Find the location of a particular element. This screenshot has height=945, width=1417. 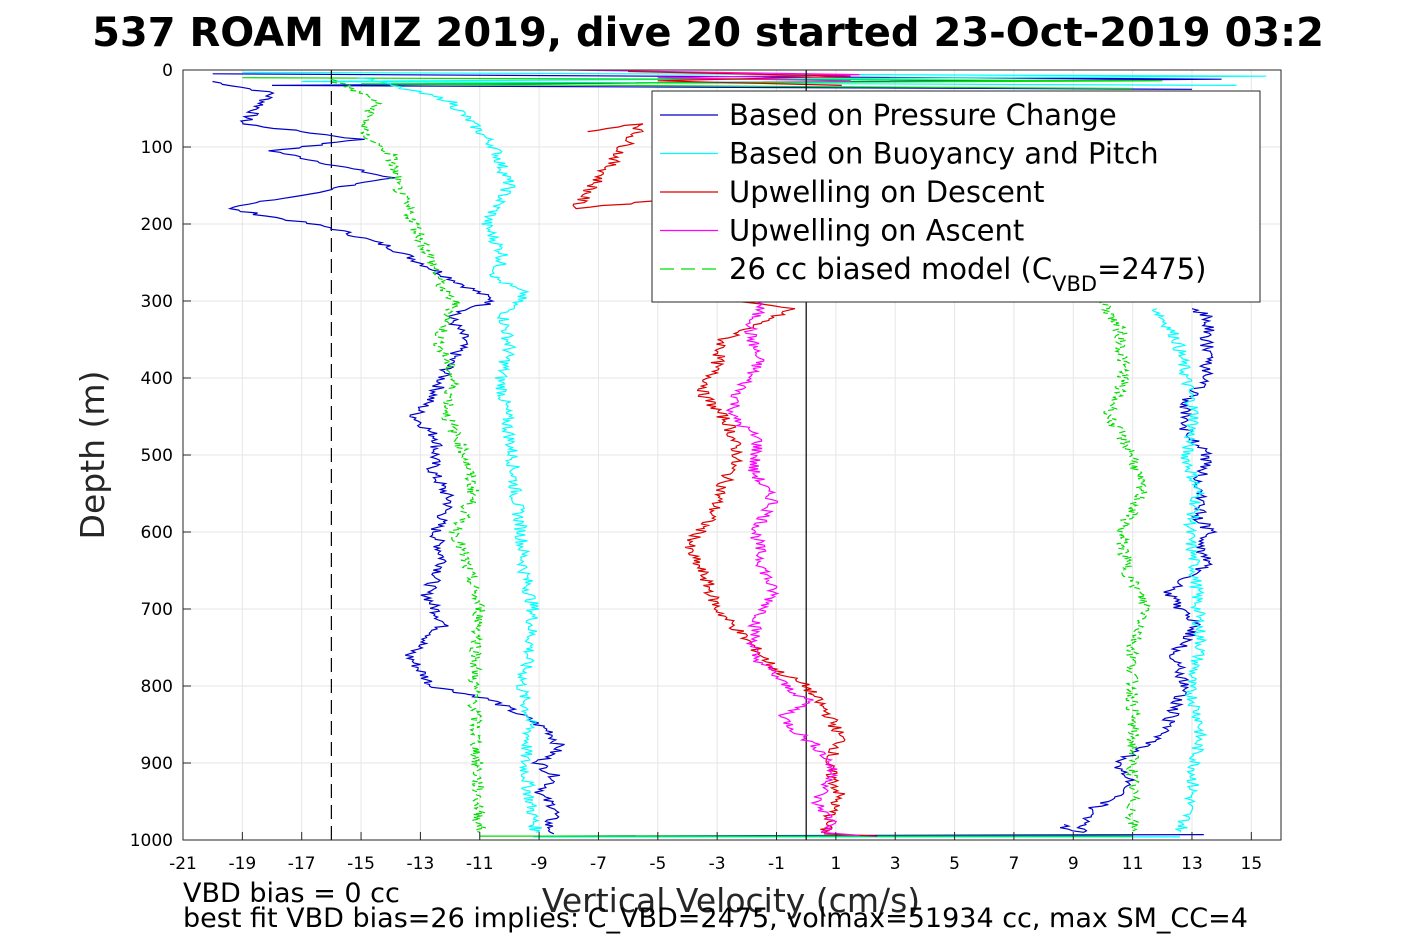

x-tick-label: -3 is located at coordinates (717, 864).